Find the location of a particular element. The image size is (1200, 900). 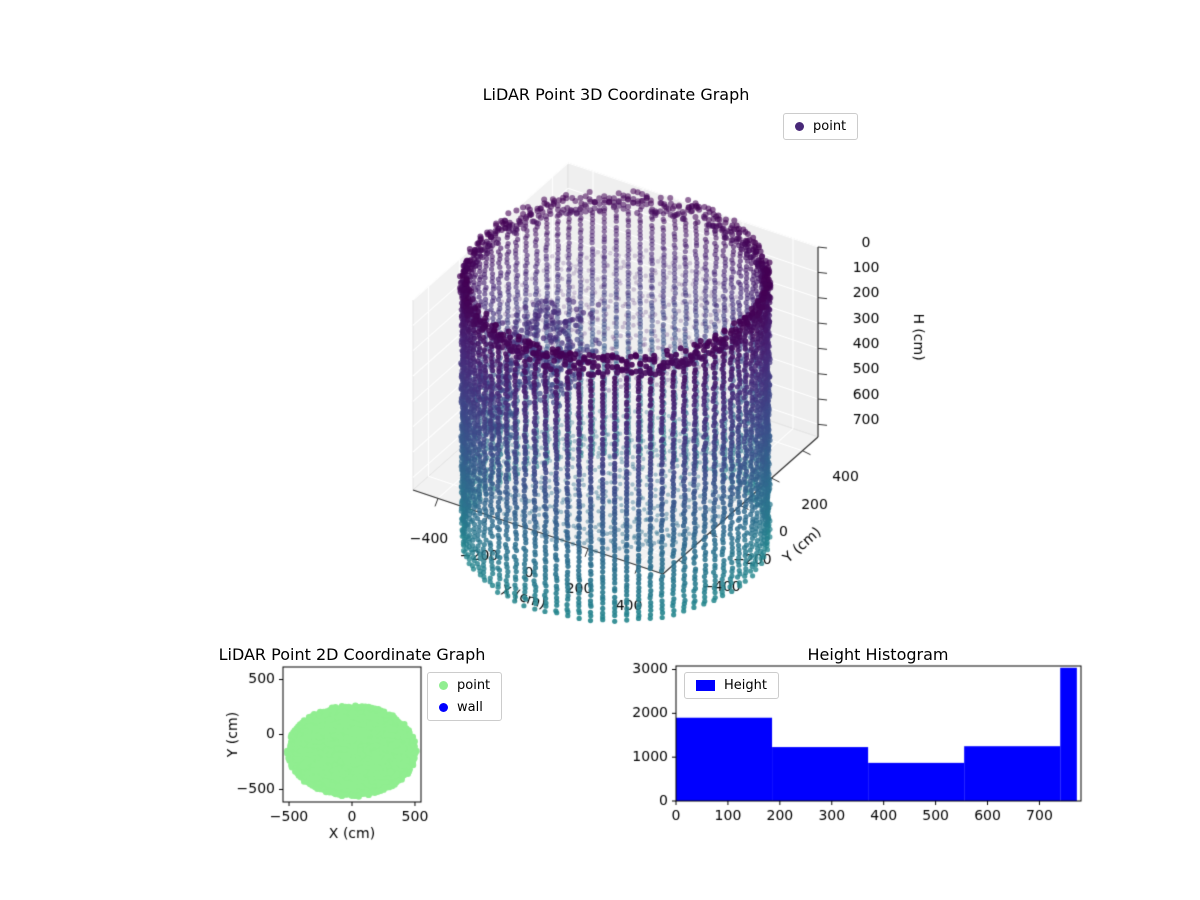

hist-legend: Height is located at coordinates (731, 685).